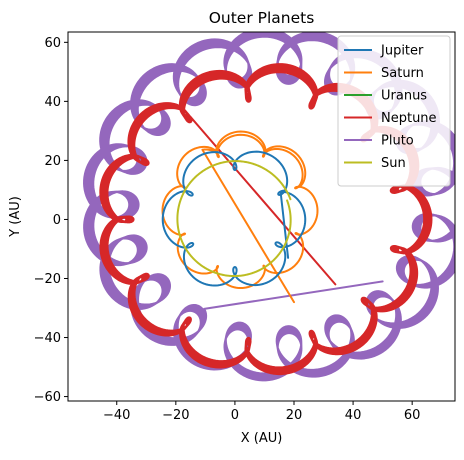 Image resolution: width=464 pixels, height=460 pixels. I want to click on orbit-line-sun, so click(234, 219).